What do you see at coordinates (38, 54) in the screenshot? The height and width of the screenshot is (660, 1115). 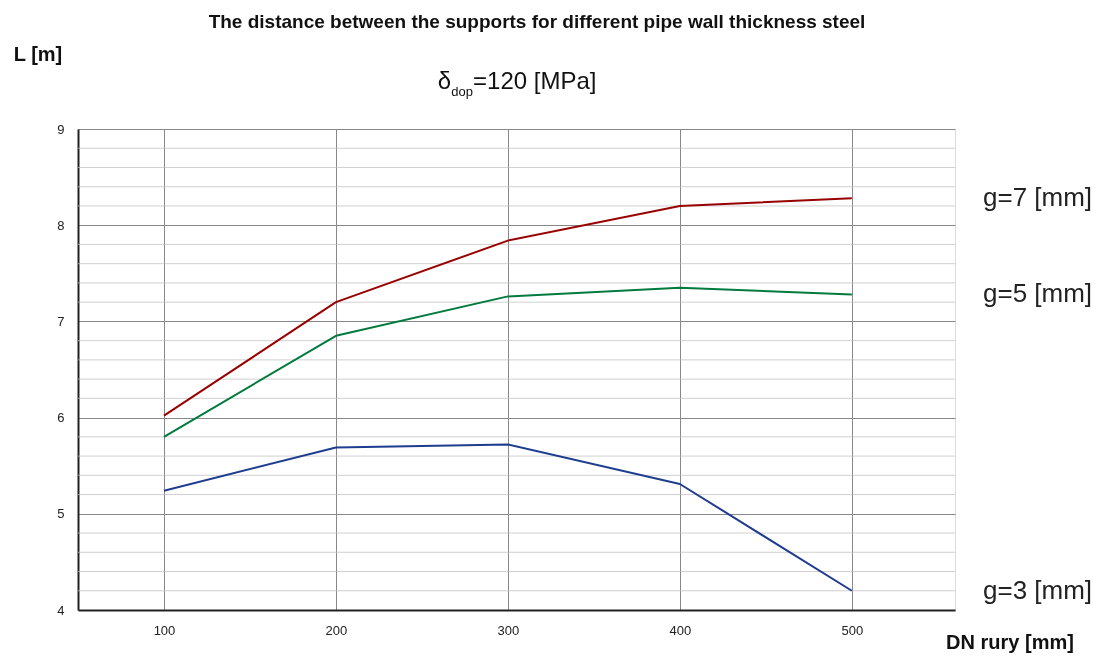 I see `y-axis-title: L [m]` at bounding box center [38, 54].